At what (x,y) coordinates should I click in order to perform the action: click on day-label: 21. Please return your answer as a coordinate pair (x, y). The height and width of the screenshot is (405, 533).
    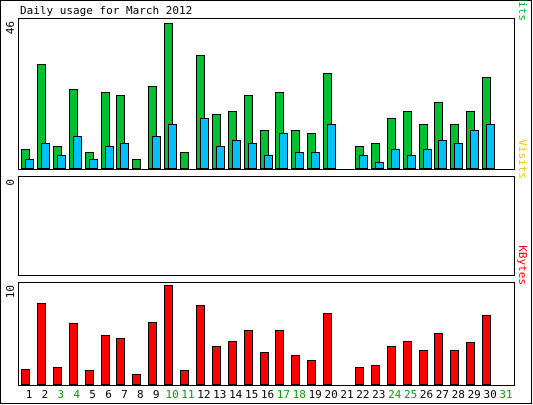
    Looking at the image, I should click on (346, 394).